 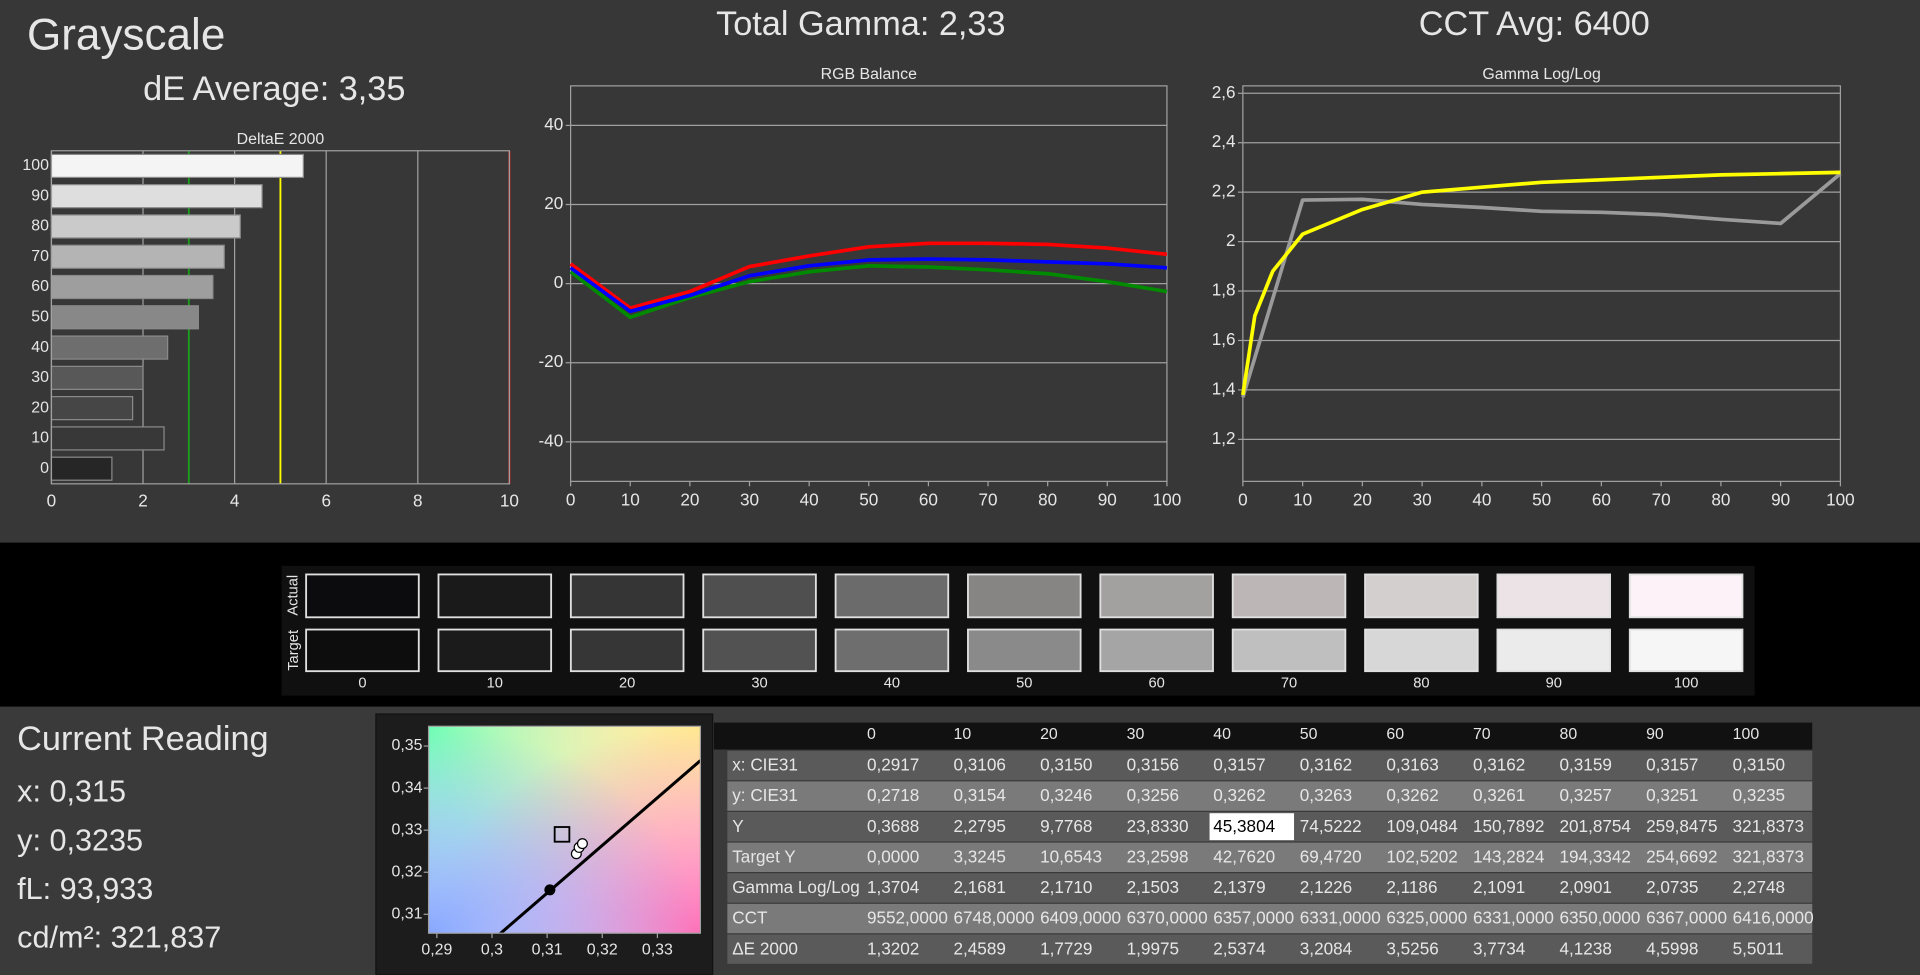 What do you see at coordinates (980, 795) in the screenshot?
I see `table-cell: 0,3154` at bounding box center [980, 795].